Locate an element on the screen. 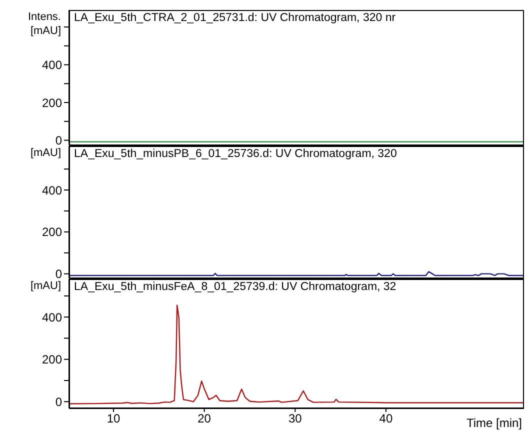 This screenshot has width=532, height=437. chart-title: LA_Exu_5th_minusPB_6_01_25736.d: UV Chromatogram, 320 is located at coordinates (235, 154).